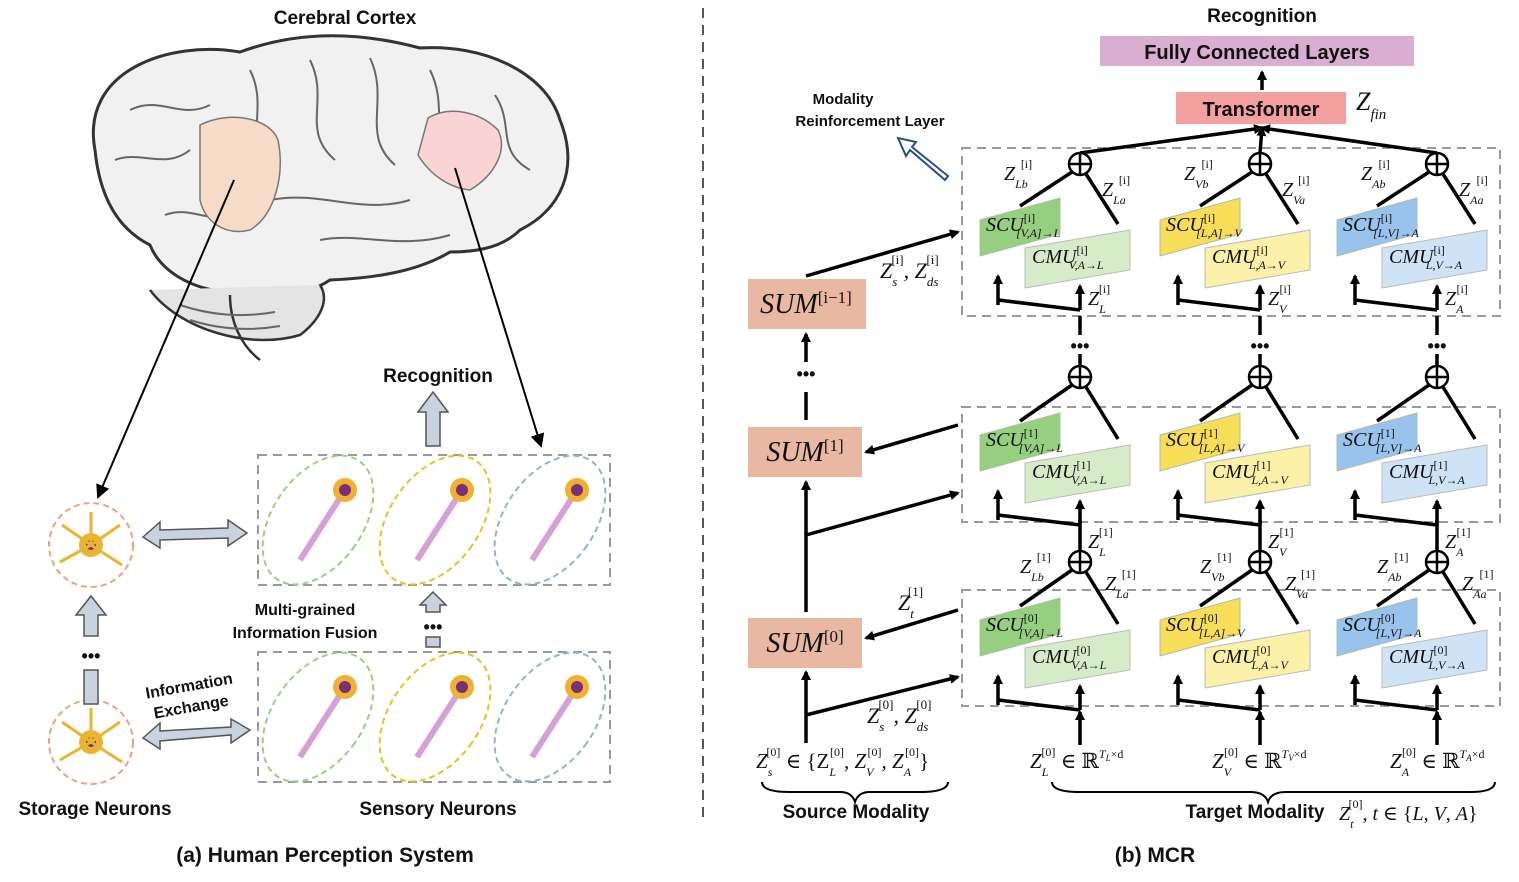 The height and width of the screenshot is (882, 1519). Describe the element at coordinates (1473, 190) in the screenshot. I see `zAai-label: ZAa[i]` at that location.